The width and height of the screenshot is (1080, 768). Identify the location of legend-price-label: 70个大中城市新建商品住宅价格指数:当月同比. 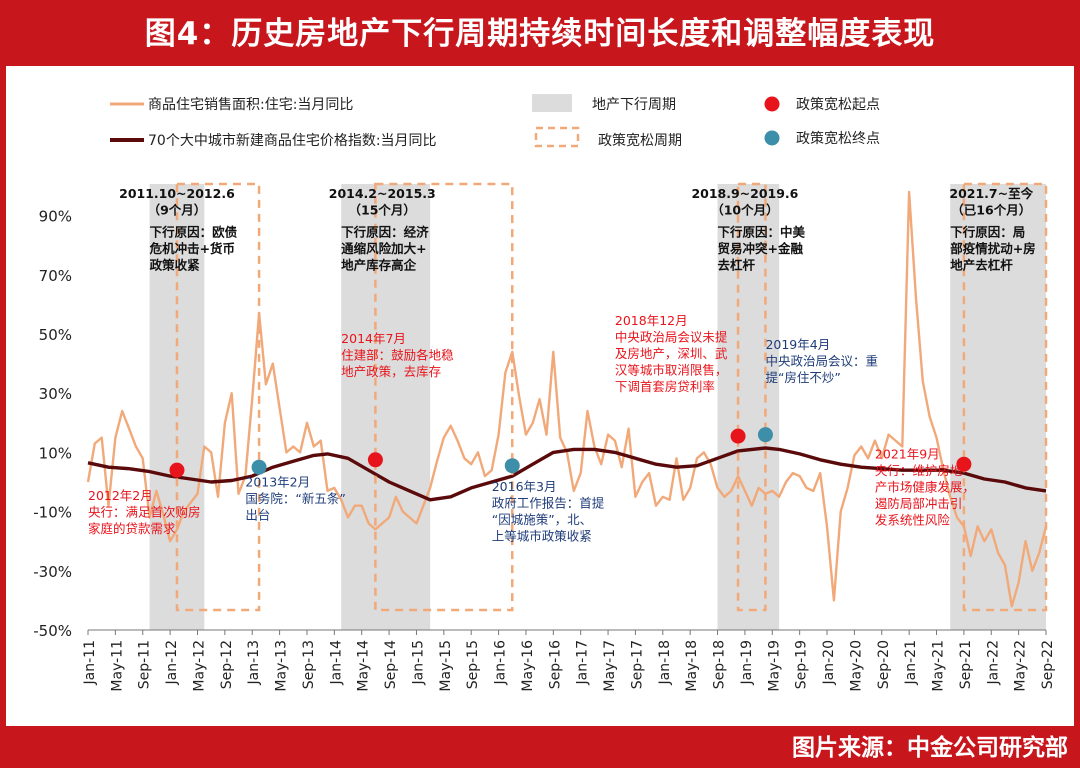
(292, 140).